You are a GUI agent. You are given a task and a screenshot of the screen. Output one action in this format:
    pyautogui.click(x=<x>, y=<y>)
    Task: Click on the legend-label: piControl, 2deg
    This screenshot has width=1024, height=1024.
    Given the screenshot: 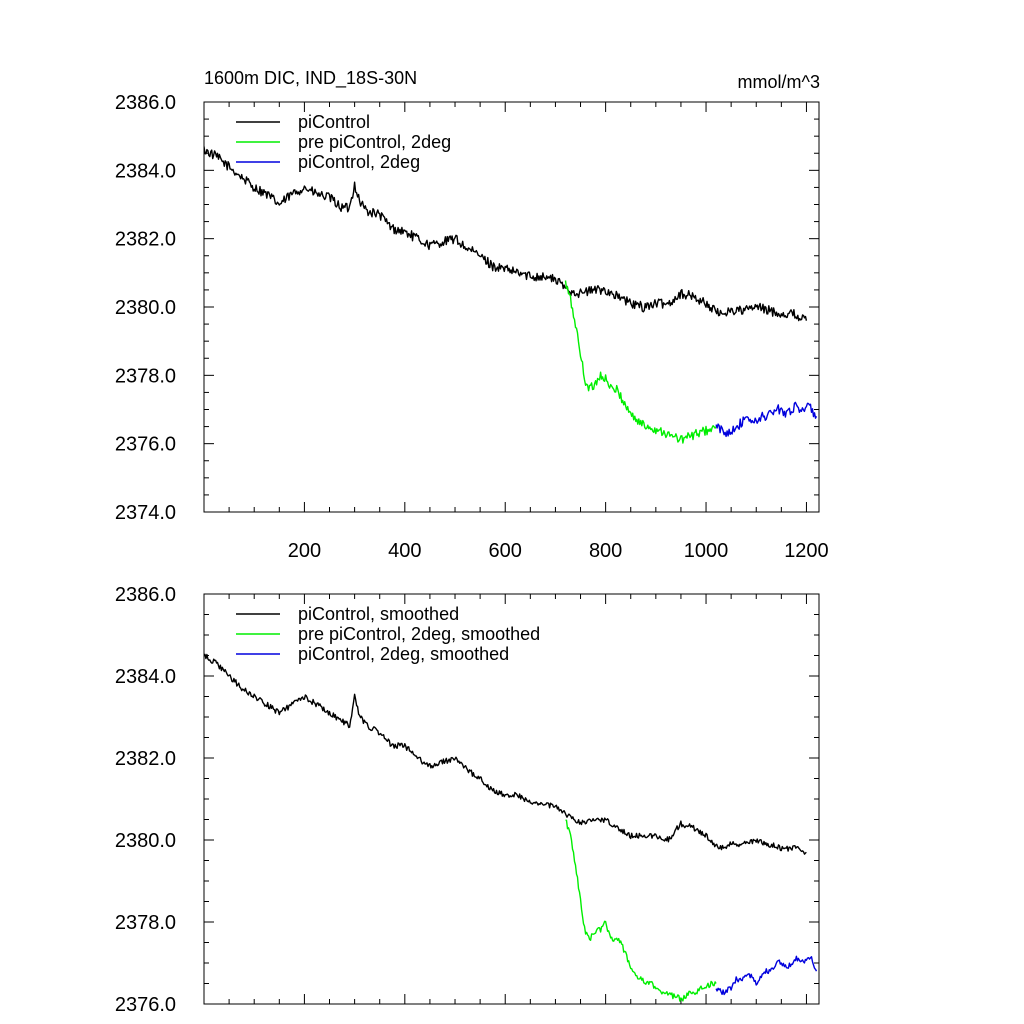 What is the action you would take?
    pyautogui.click(x=359, y=162)
    